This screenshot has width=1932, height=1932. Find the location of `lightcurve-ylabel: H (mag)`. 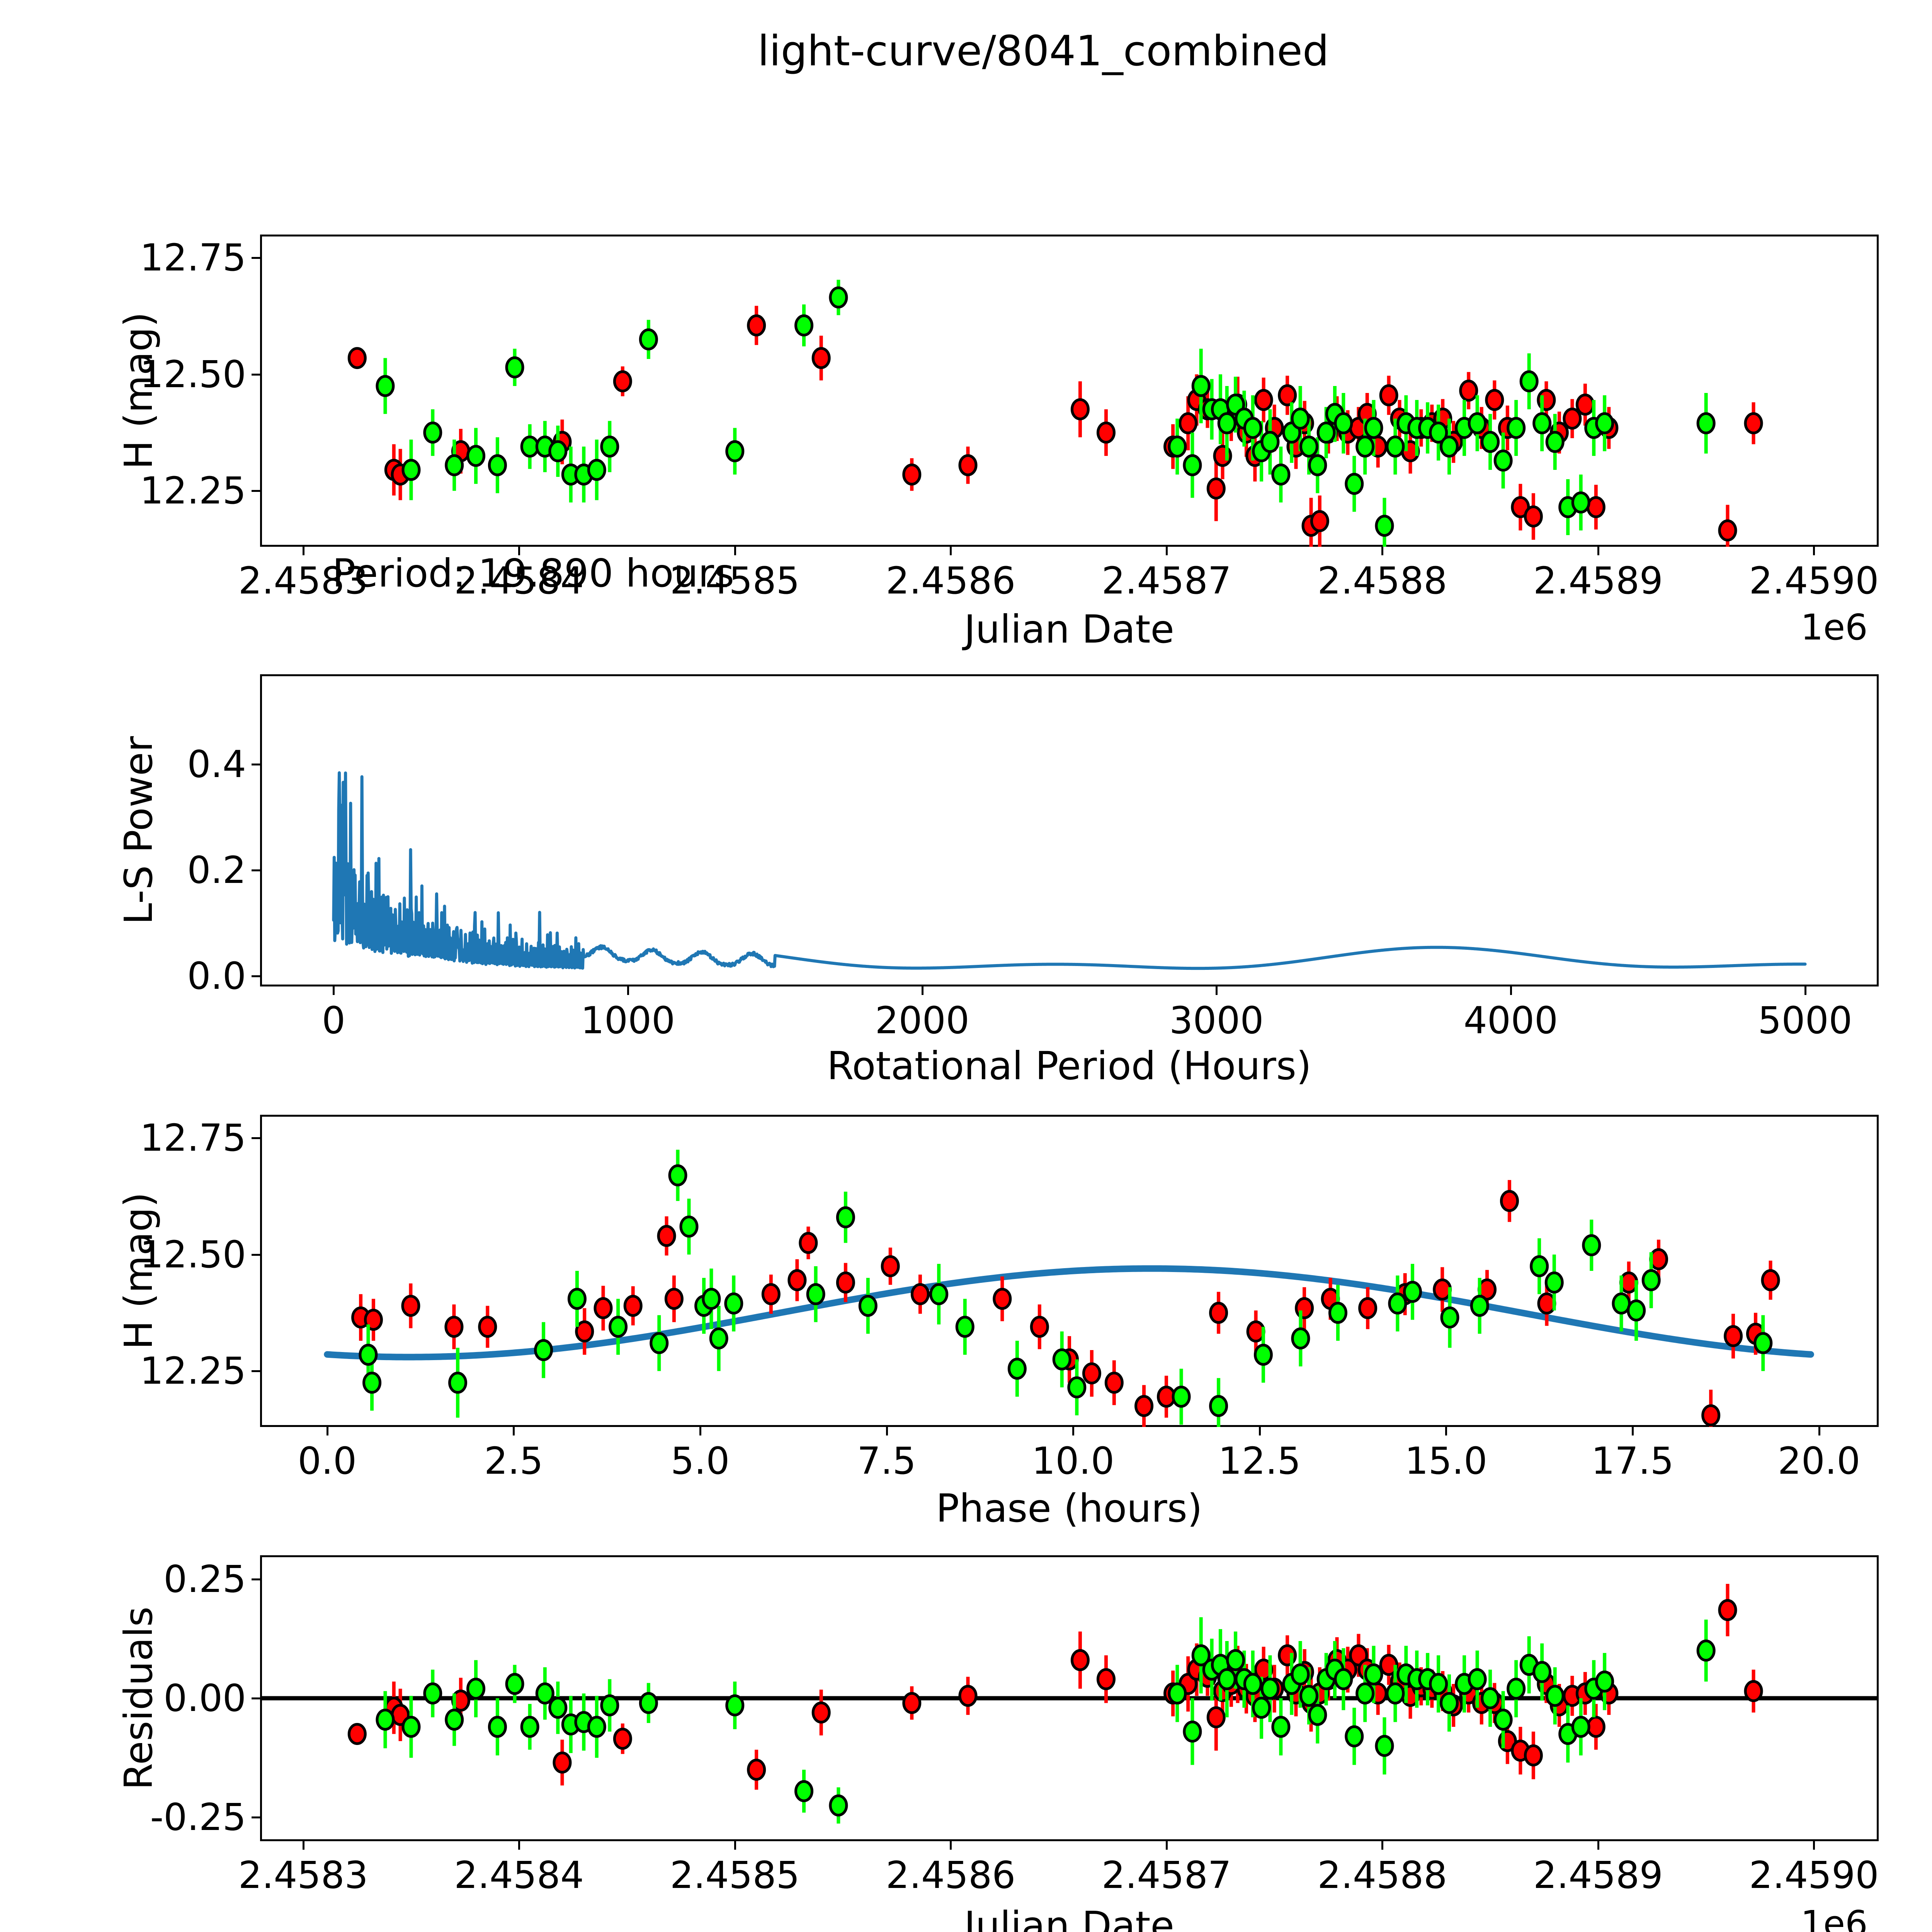

lightcurve-ylabel: H (mag) is located at coordinates (138, 390).